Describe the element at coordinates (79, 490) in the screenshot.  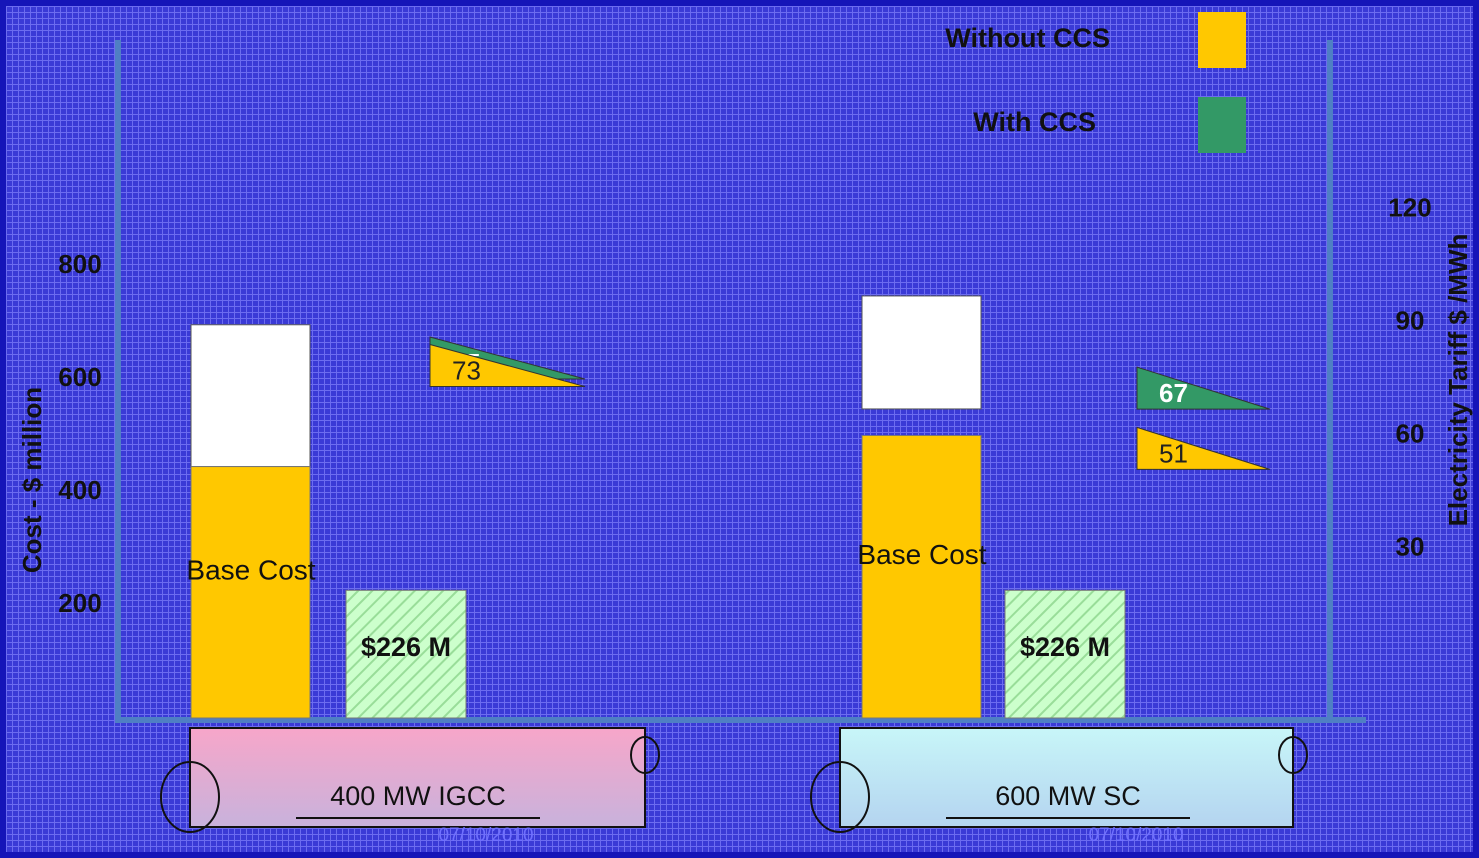
I see `y-tick-label: 400` at that location.